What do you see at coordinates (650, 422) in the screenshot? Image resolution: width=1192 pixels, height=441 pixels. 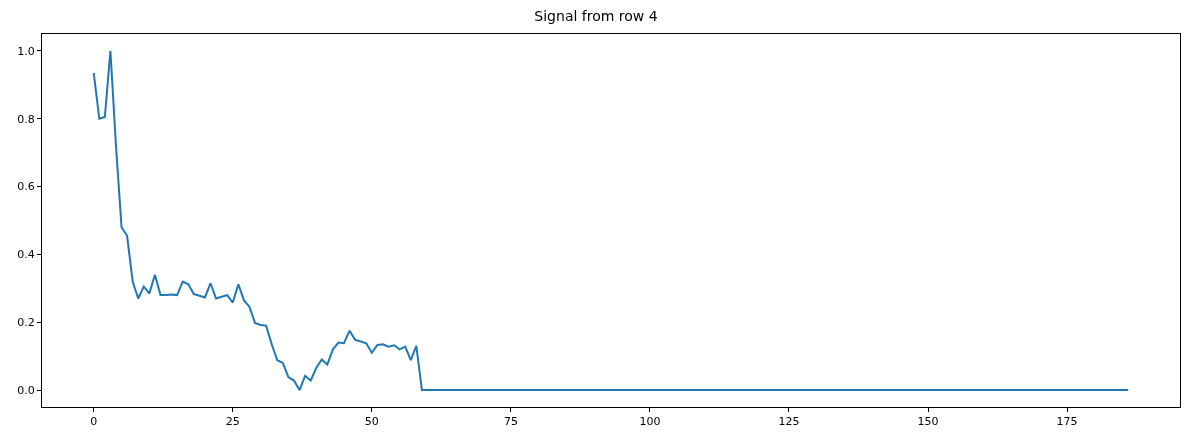 I see `x-tick-label: 100` at bounding box center [650, 422].